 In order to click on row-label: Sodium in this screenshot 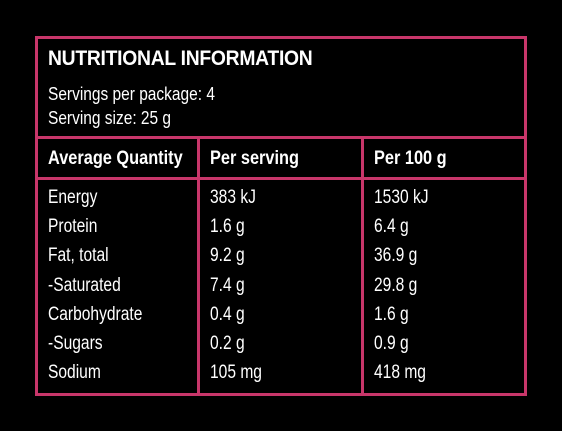, I will do `click(74, 373)`.